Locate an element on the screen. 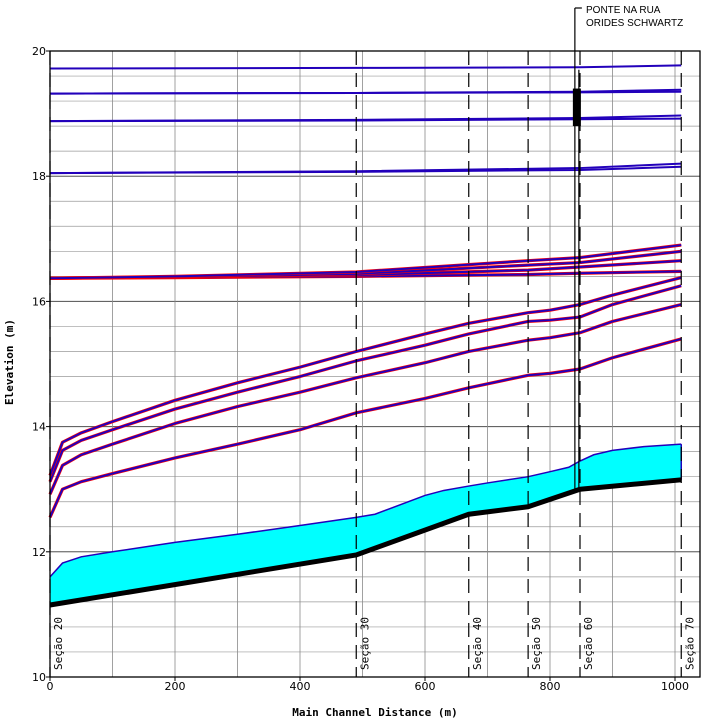  x-tick-label: 600 is located at coordinates (425, 686).